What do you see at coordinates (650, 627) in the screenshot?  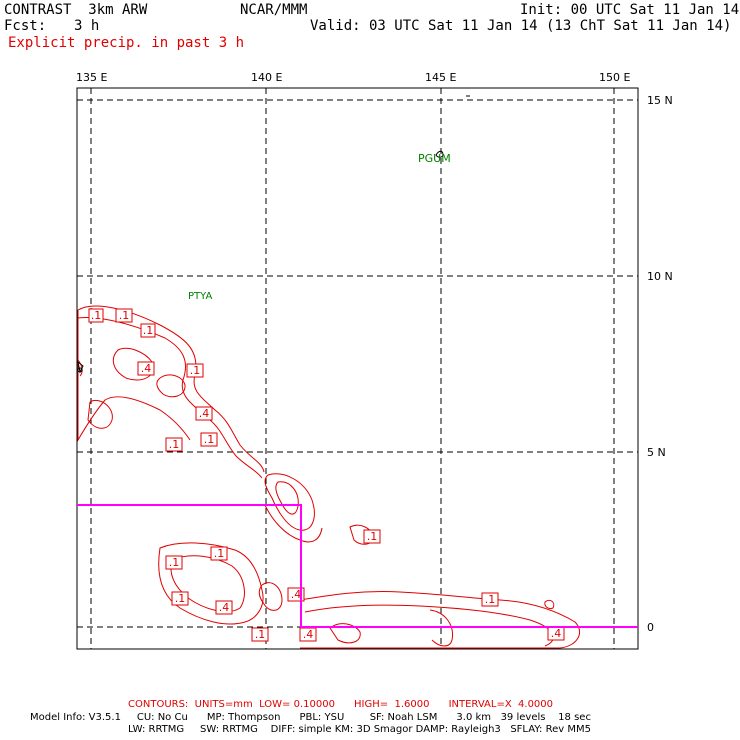 I see `lat-label-0: 0` at bounding box center [650, 627].